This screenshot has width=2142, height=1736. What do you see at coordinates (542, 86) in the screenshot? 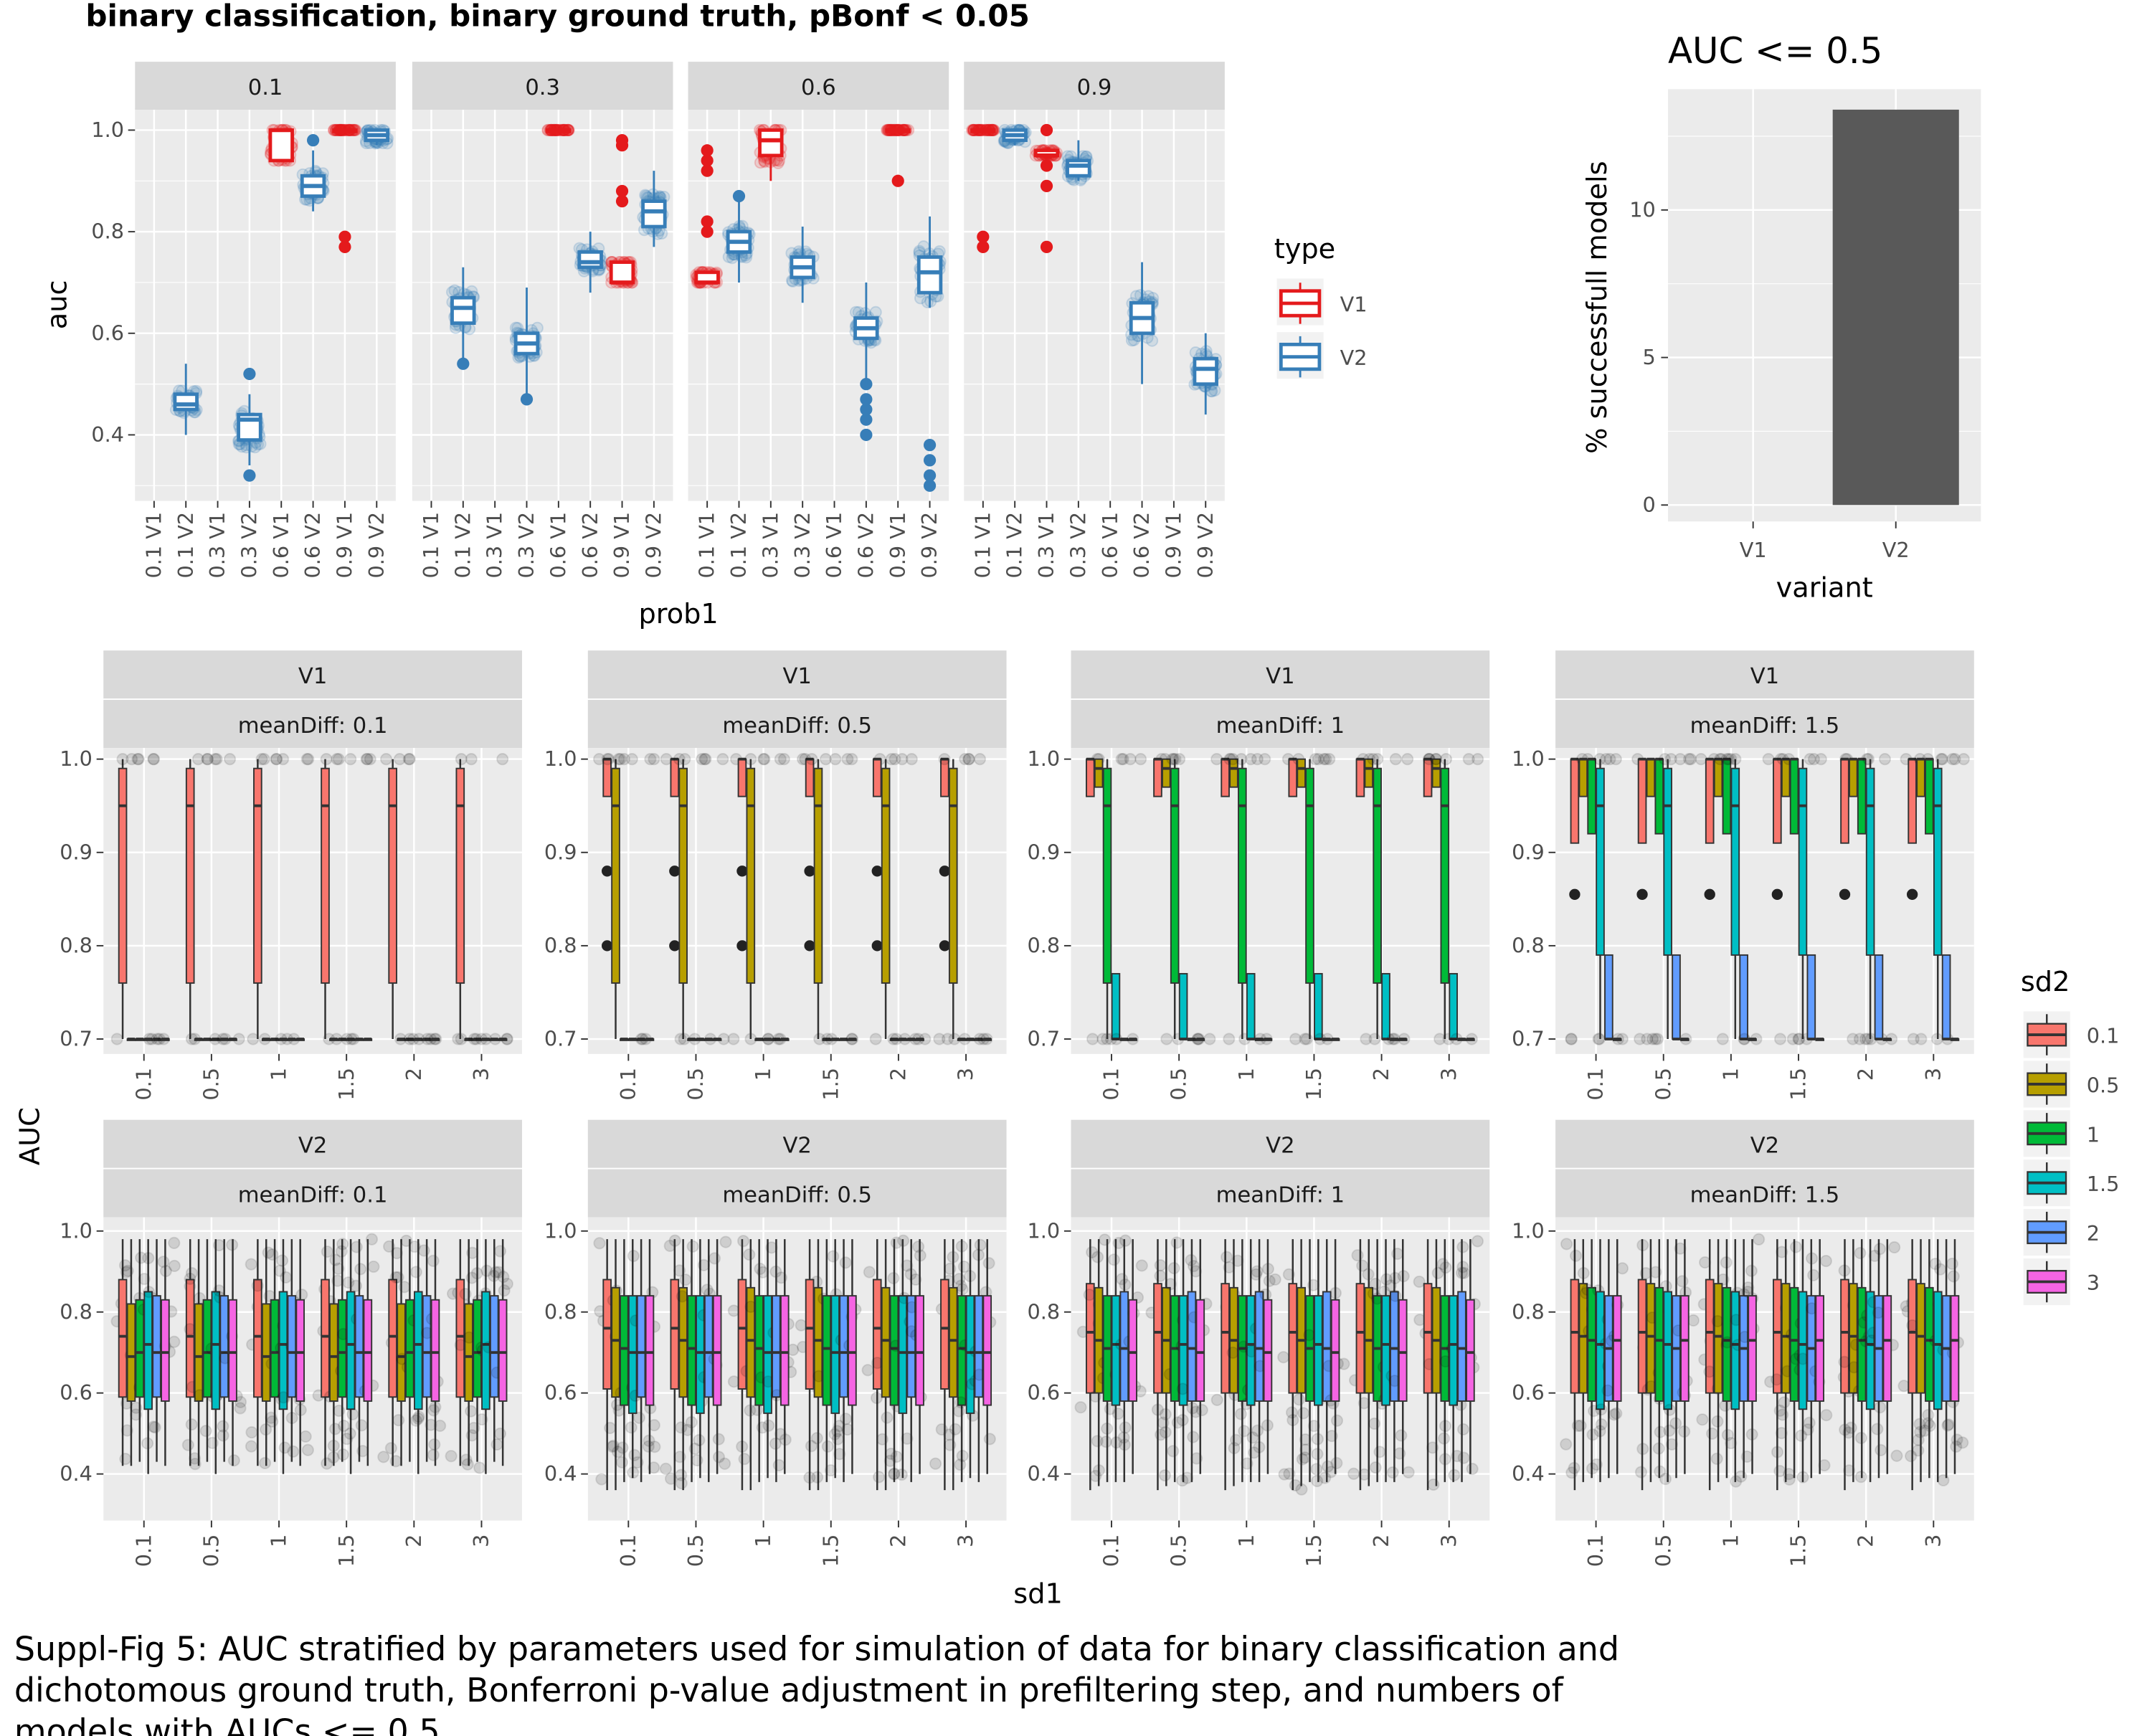
I see `facet-strip` at bounding box center [542, 86].